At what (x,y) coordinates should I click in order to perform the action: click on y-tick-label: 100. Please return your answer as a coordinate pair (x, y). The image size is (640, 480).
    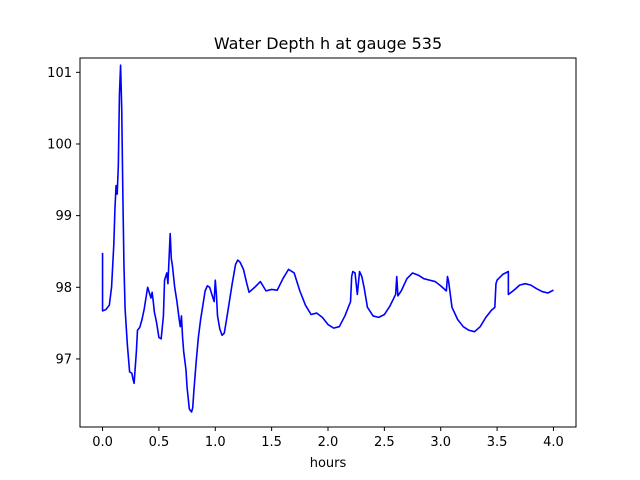
    Looking at the image, I should click on (59, 144).